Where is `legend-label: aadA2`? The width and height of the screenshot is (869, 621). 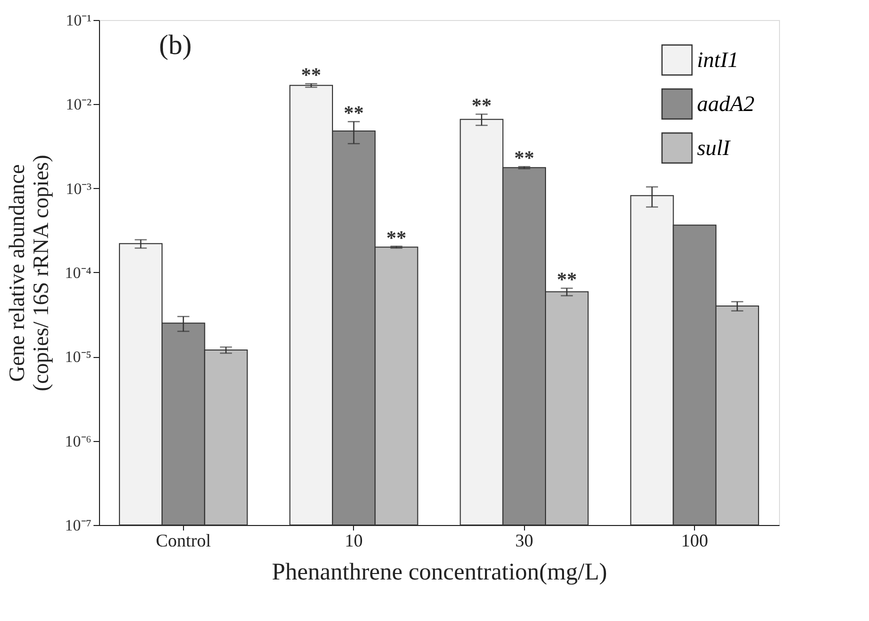
legend-label: aadA2 is located at coordinates (725, 103).